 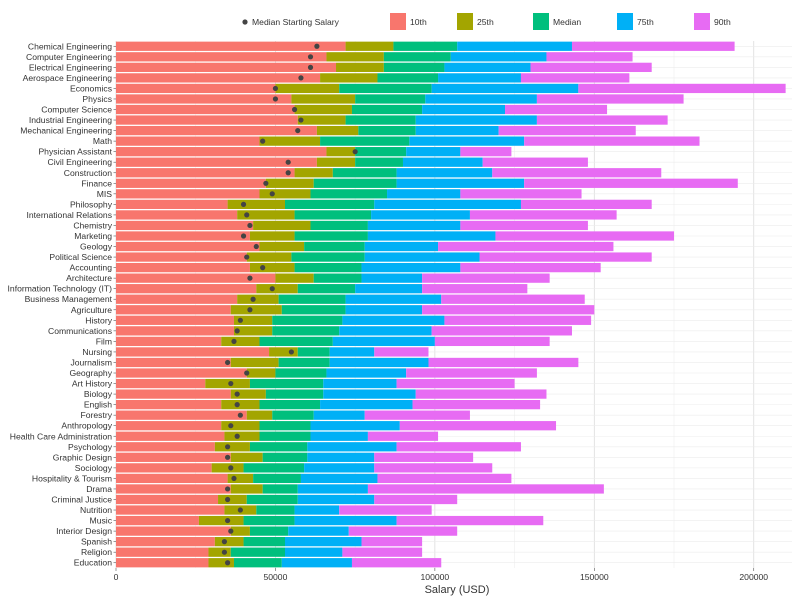 What do you see at coordinates (91, 362) in the screenshot?
I see `y-tick-label: Journalism` at bounding box center [91, 362].